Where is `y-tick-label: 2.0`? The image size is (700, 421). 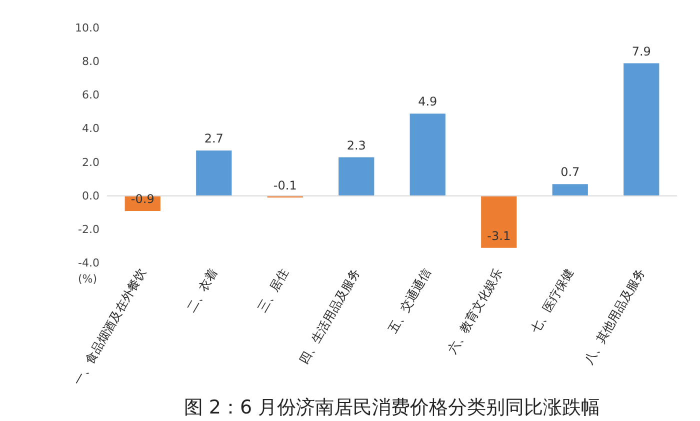 y-tick-label: 2.0 is located at coordinates (91, 162).